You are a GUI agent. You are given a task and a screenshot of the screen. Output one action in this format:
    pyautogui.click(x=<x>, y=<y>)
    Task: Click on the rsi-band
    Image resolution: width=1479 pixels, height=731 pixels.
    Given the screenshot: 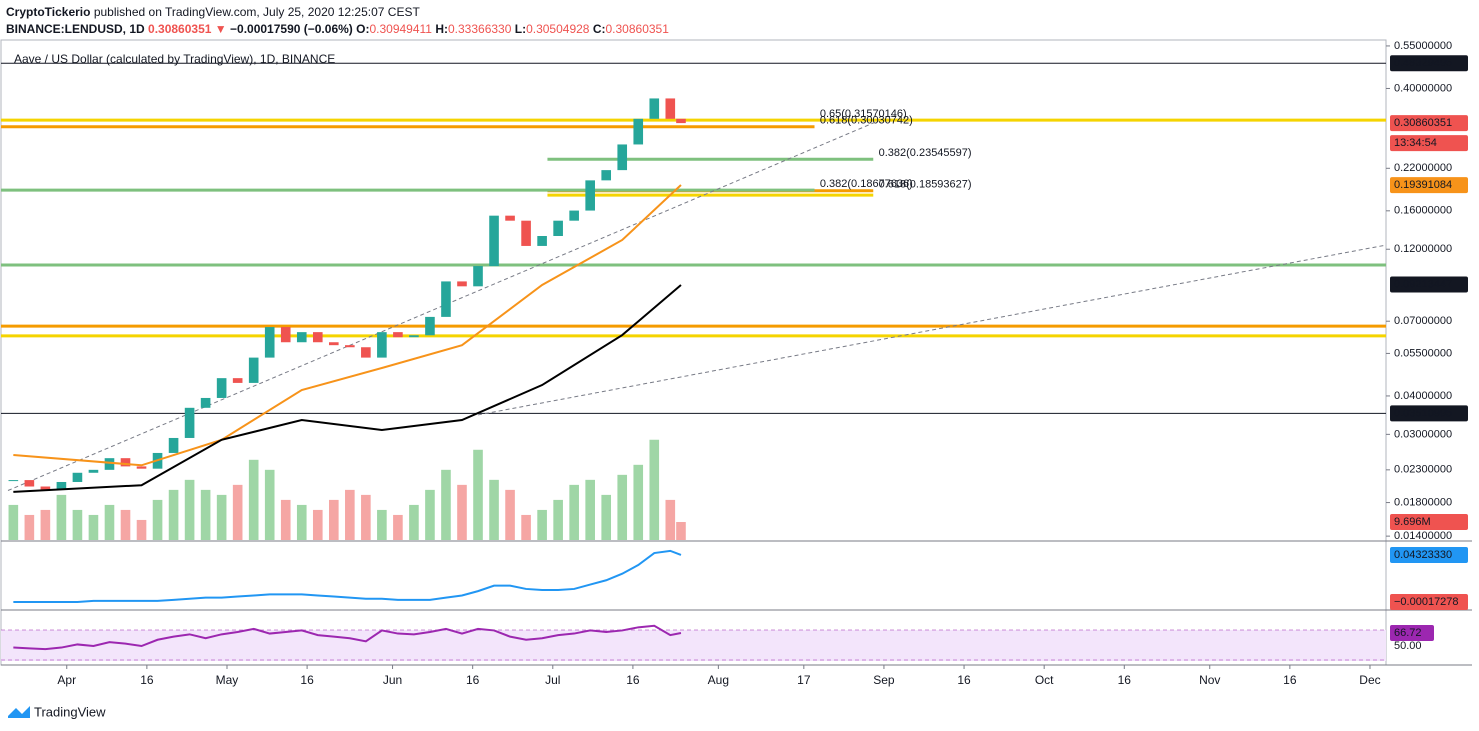 What is the action you would take?
    pyautogui.click(x=693, y=645)
    